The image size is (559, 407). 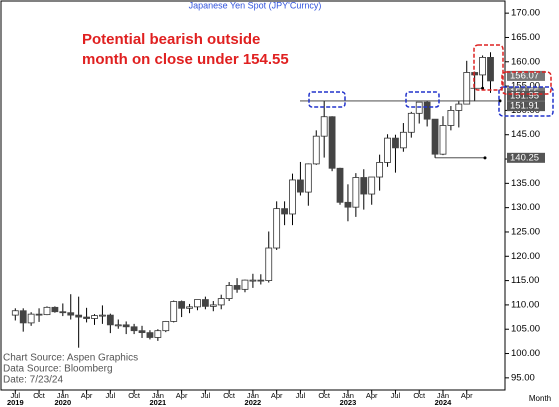 I want to click on x-axis-label: Month, so click(x=540, y=398).